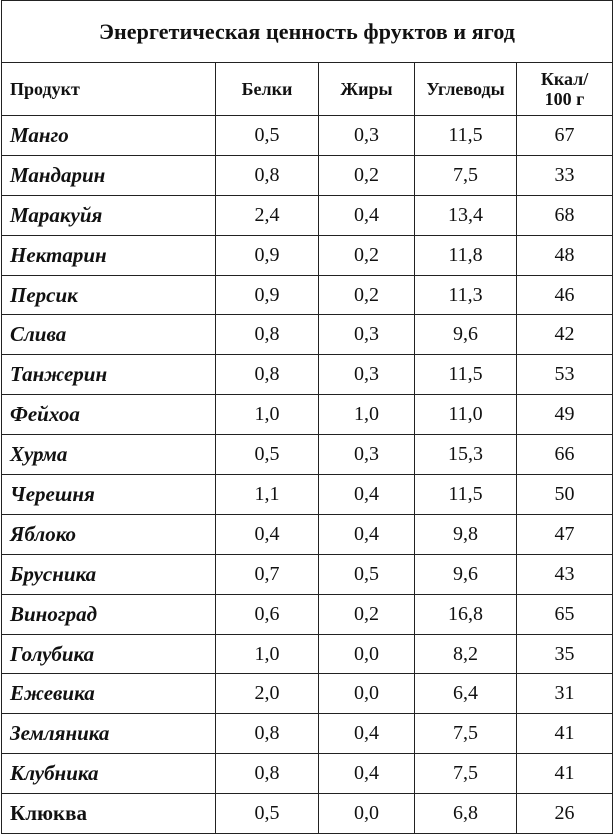 The image size is (614, 840). What do you see at coordinates (267, 694) in the screenshot?
I see `protein-value: 2,0` at bounding box center [267, 694].